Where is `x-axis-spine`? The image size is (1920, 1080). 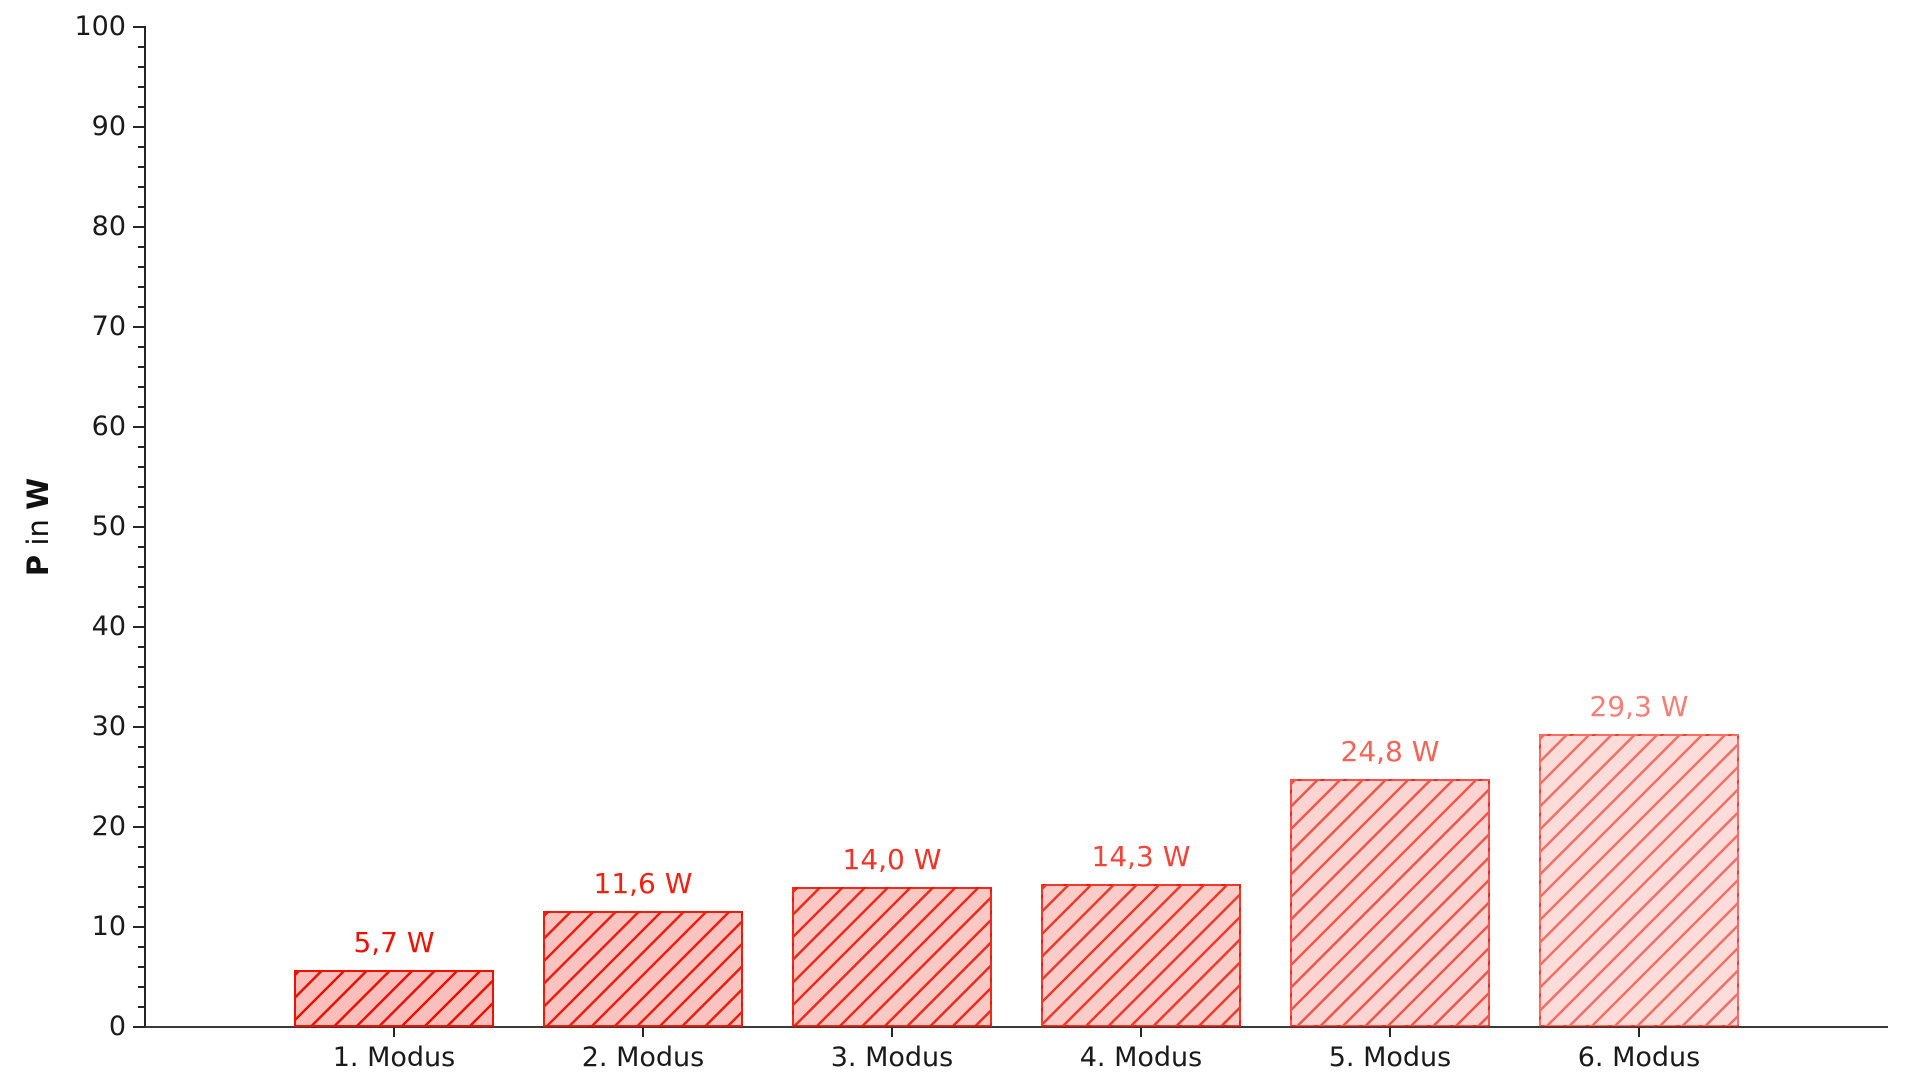 x-axis-spine is located at coordinates (1016, 1027).